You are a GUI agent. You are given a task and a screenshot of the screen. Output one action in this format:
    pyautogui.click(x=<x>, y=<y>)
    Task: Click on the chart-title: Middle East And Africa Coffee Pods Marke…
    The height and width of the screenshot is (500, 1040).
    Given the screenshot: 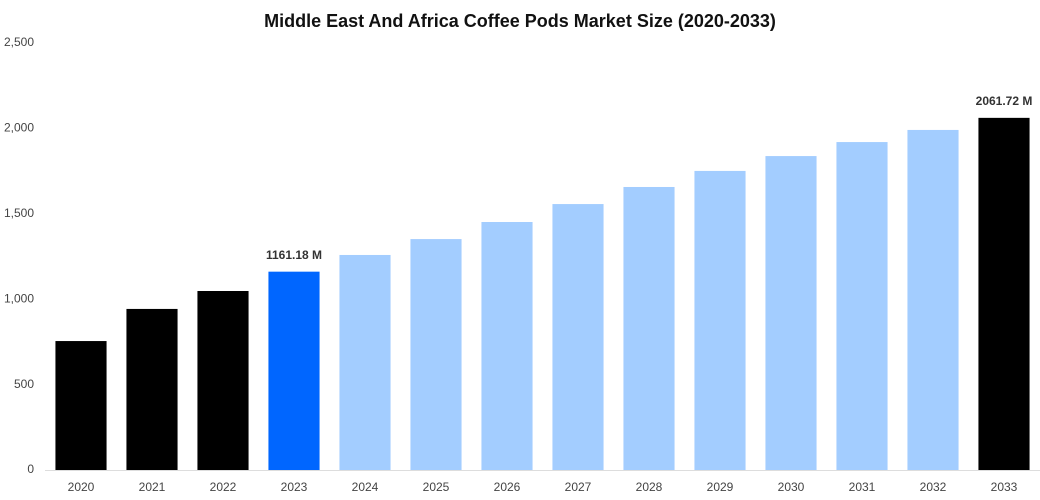 What is the action you would take?
    pyautogui.click(x=520, y=21)
    